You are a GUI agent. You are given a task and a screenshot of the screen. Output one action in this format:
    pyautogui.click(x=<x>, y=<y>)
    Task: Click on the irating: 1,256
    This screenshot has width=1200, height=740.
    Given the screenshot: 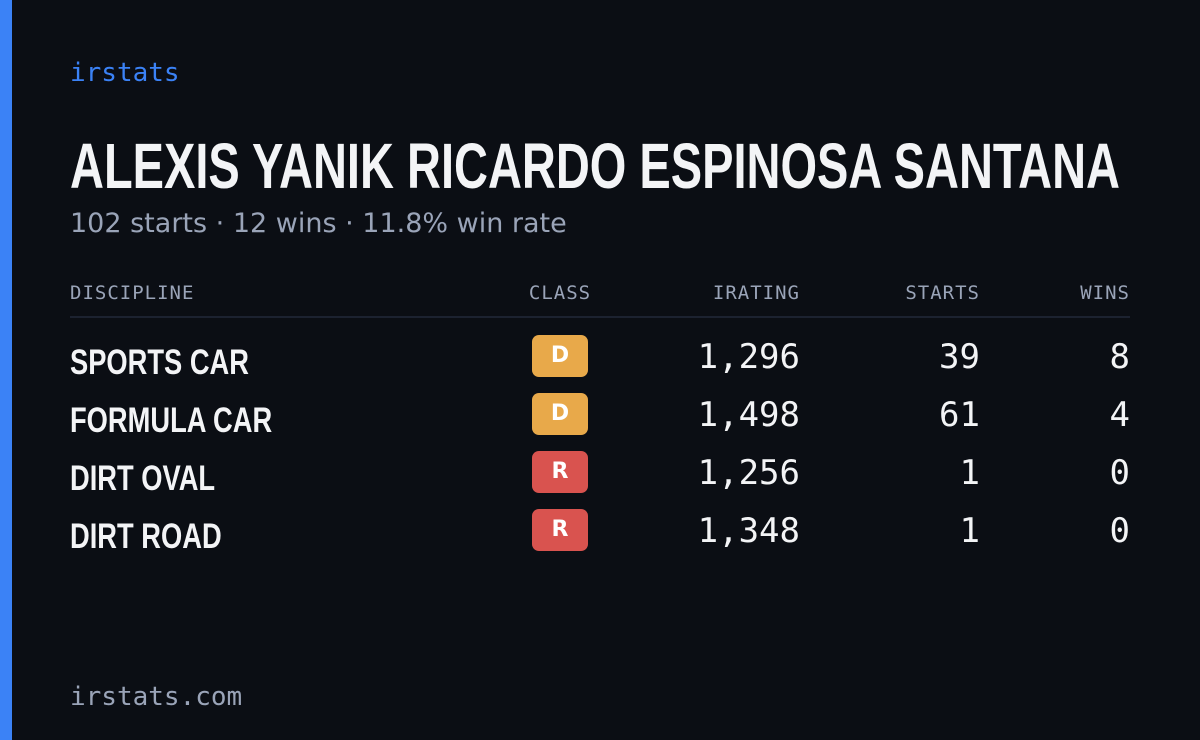 What is the action you would take?
    pyautogui.click(x=748, y=473)
    